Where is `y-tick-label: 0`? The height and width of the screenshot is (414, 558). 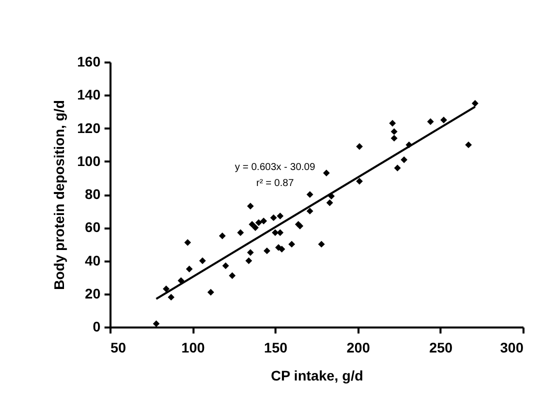 y-tick-label: 0 is located at coordinates (96, 326).